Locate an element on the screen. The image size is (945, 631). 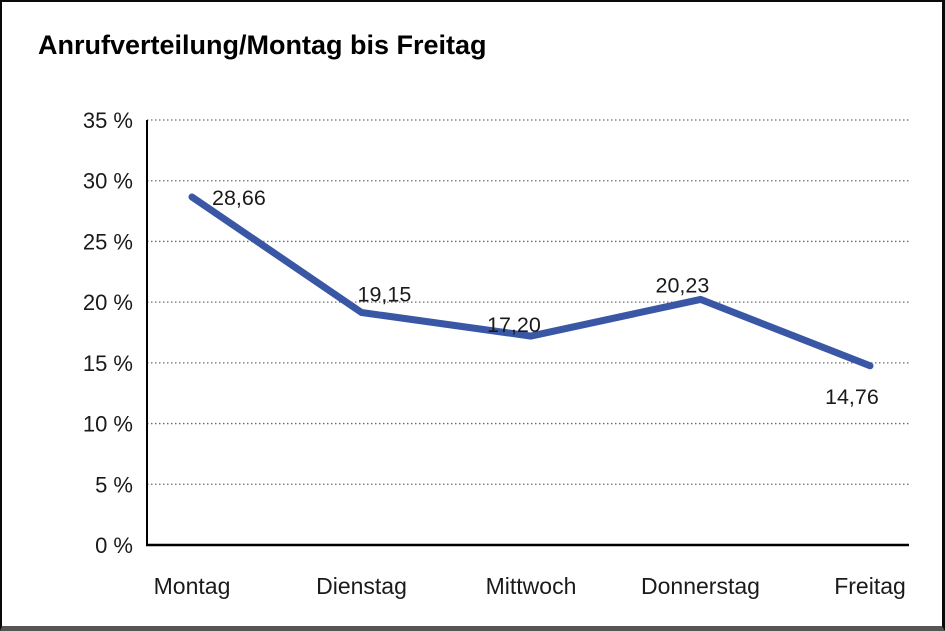
y-tick-label: 15 % is located at coordinates (108, 363).